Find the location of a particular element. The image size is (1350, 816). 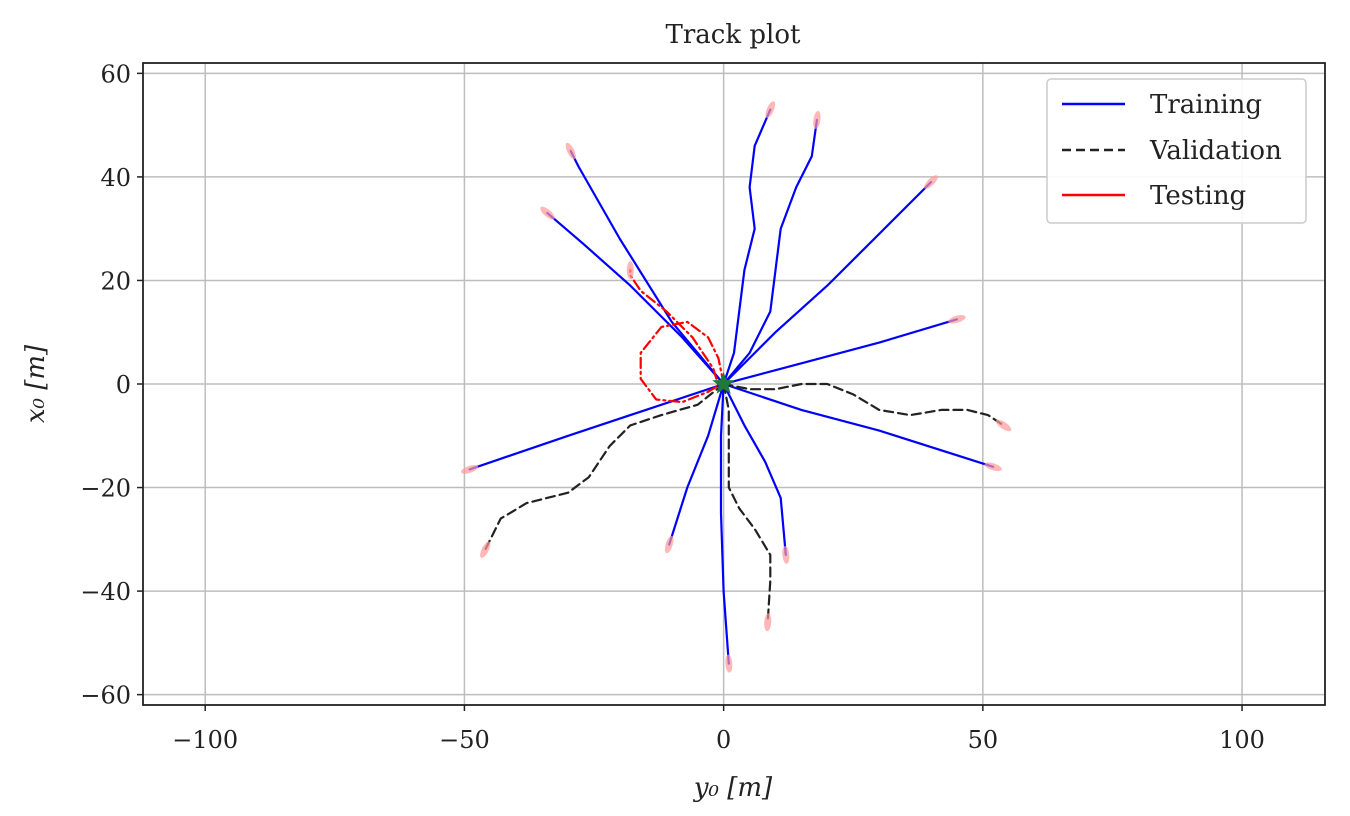

x-axis-label: y₀ [m] is located at coordinates (733, 788).